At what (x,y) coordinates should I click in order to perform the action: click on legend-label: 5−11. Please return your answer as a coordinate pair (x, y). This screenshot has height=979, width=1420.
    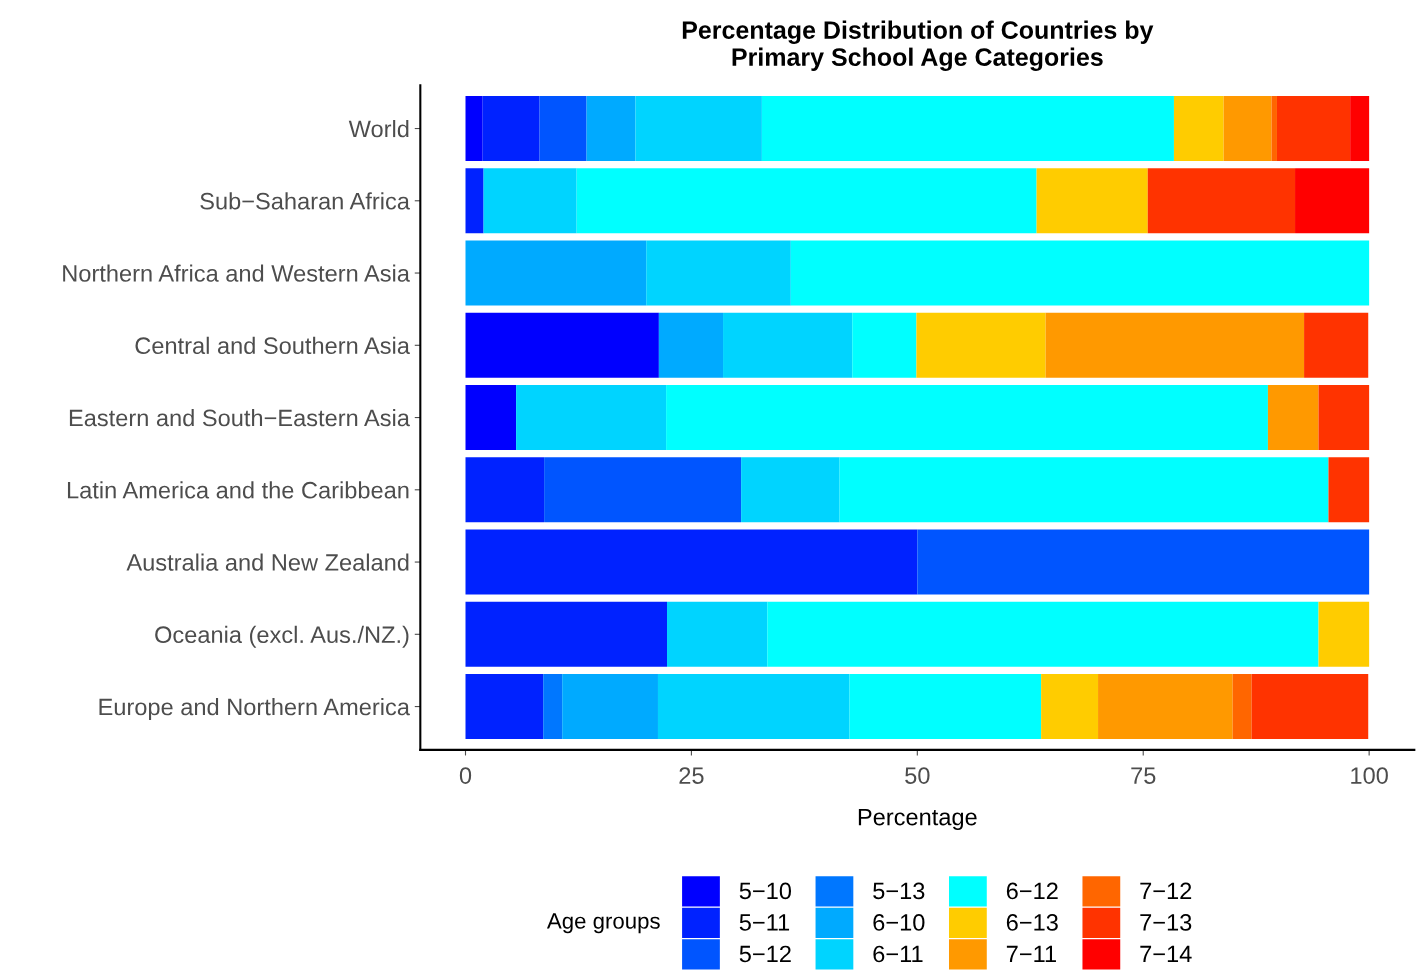
    Looking at the image, I should click on (764, 922).